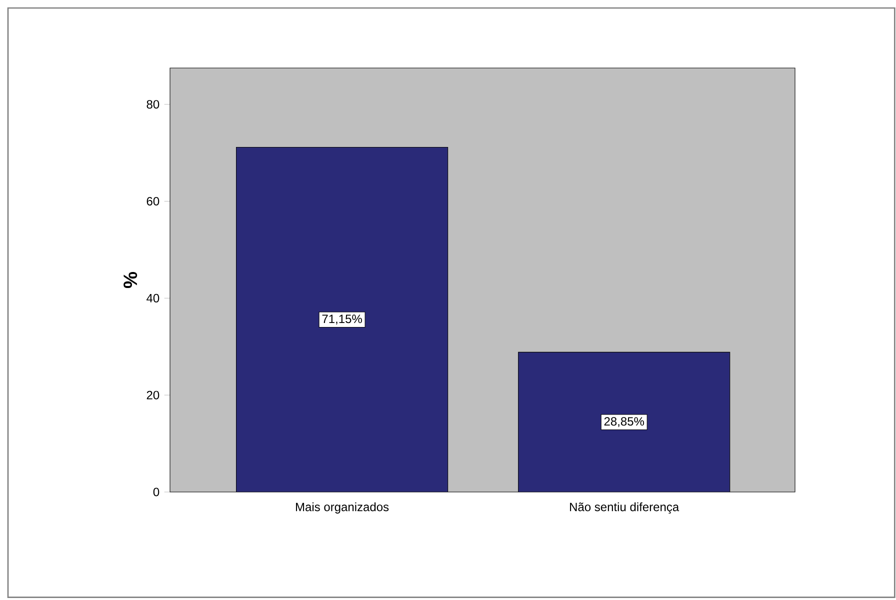 Image resolution: width=896 pixels, height=600 pixels. What do you see at coordinates (153, 104) in the screenshot?
I see `y-tick-label: 80` at bounding box center [153, 104].